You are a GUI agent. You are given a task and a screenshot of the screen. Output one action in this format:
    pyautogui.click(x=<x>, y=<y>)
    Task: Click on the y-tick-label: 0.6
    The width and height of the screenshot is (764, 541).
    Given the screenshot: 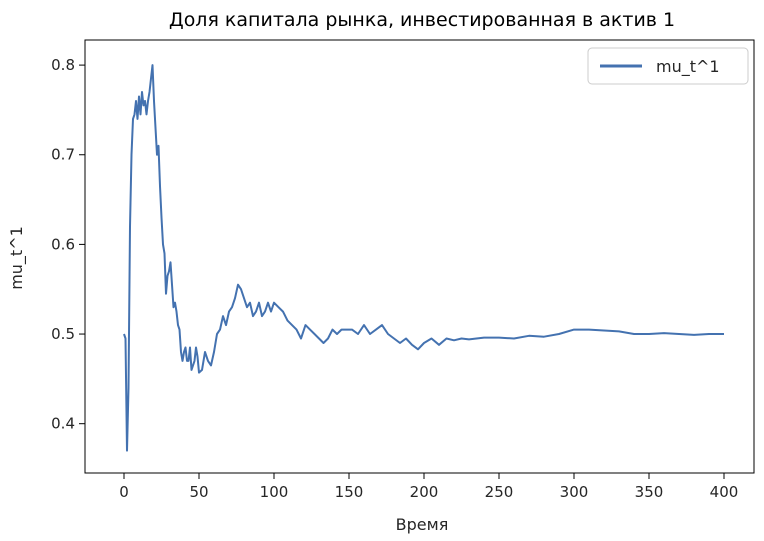 What is the action you would take?
    pyautogui.click(x=63, y=244)
    